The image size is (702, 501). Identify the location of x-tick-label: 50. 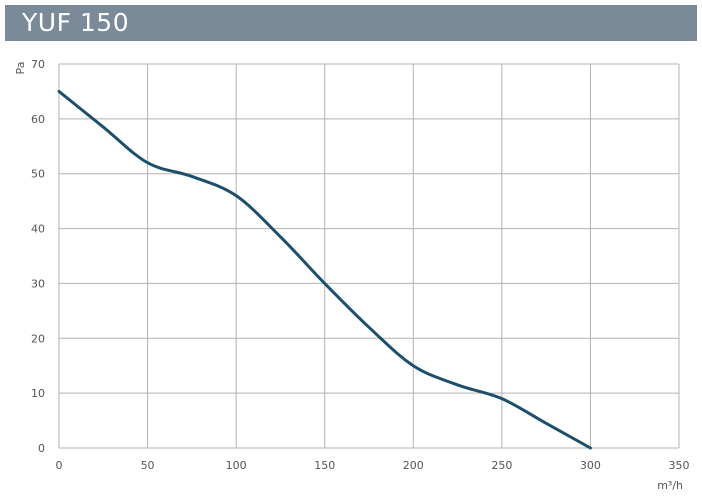
(148, 465).